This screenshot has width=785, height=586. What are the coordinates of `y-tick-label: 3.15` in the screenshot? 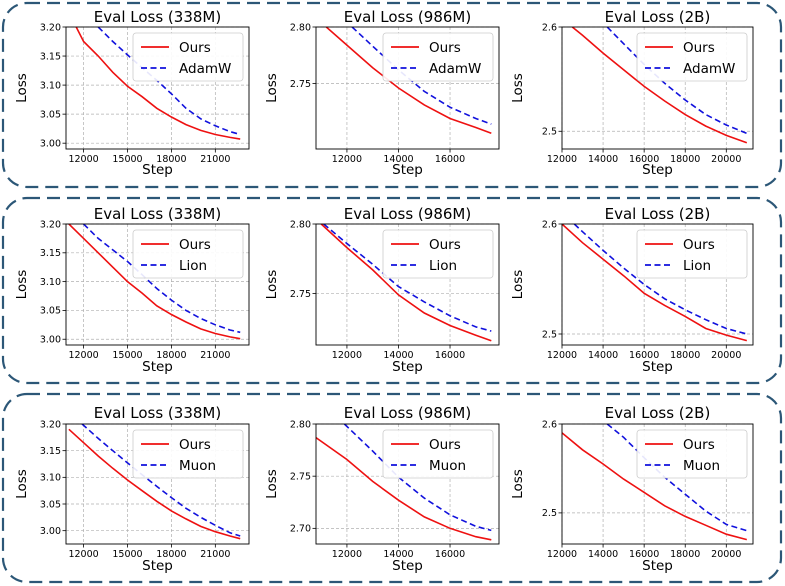 It's located at (50, 56).